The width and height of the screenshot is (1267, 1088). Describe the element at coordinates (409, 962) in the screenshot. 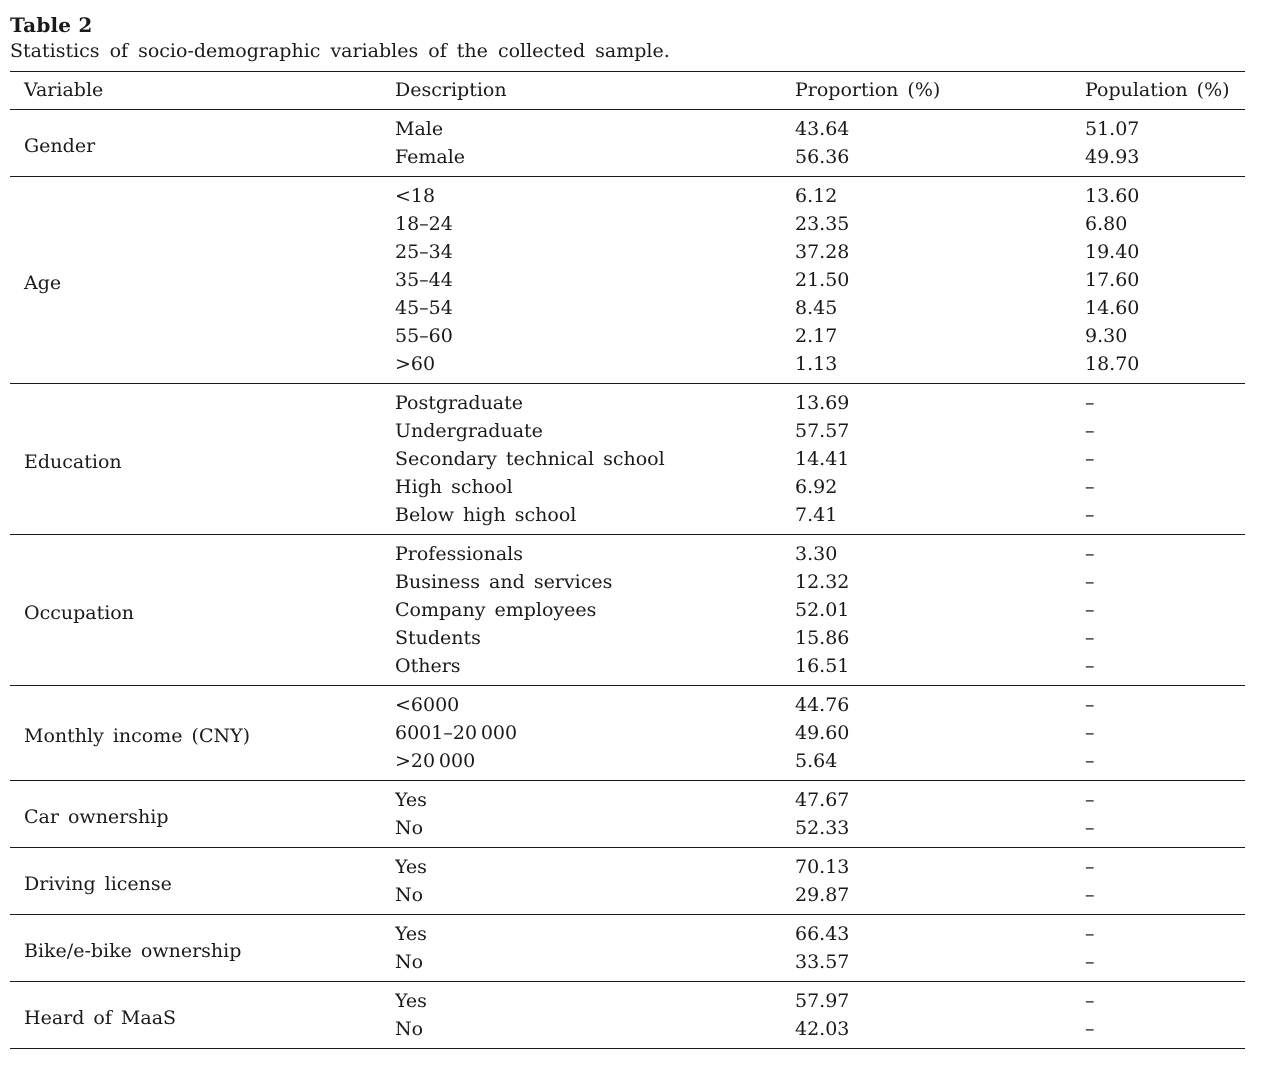

I see `description-cell: No` at that location.